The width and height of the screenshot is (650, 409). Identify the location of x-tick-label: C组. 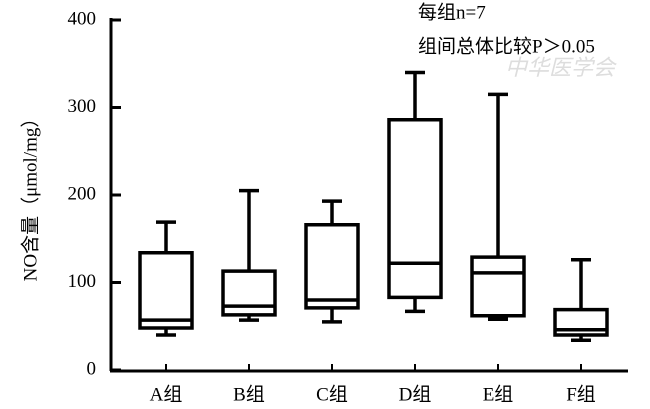
(332, 394).